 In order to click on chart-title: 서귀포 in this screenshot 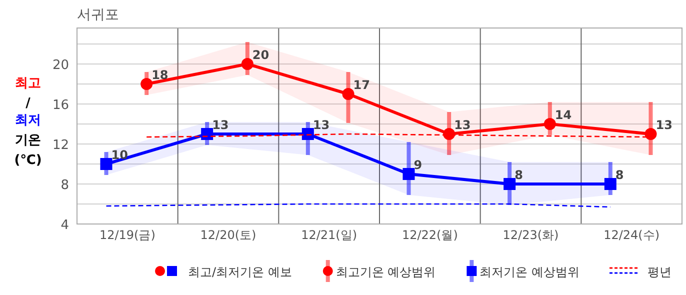, I will do `click(98, 15)`.